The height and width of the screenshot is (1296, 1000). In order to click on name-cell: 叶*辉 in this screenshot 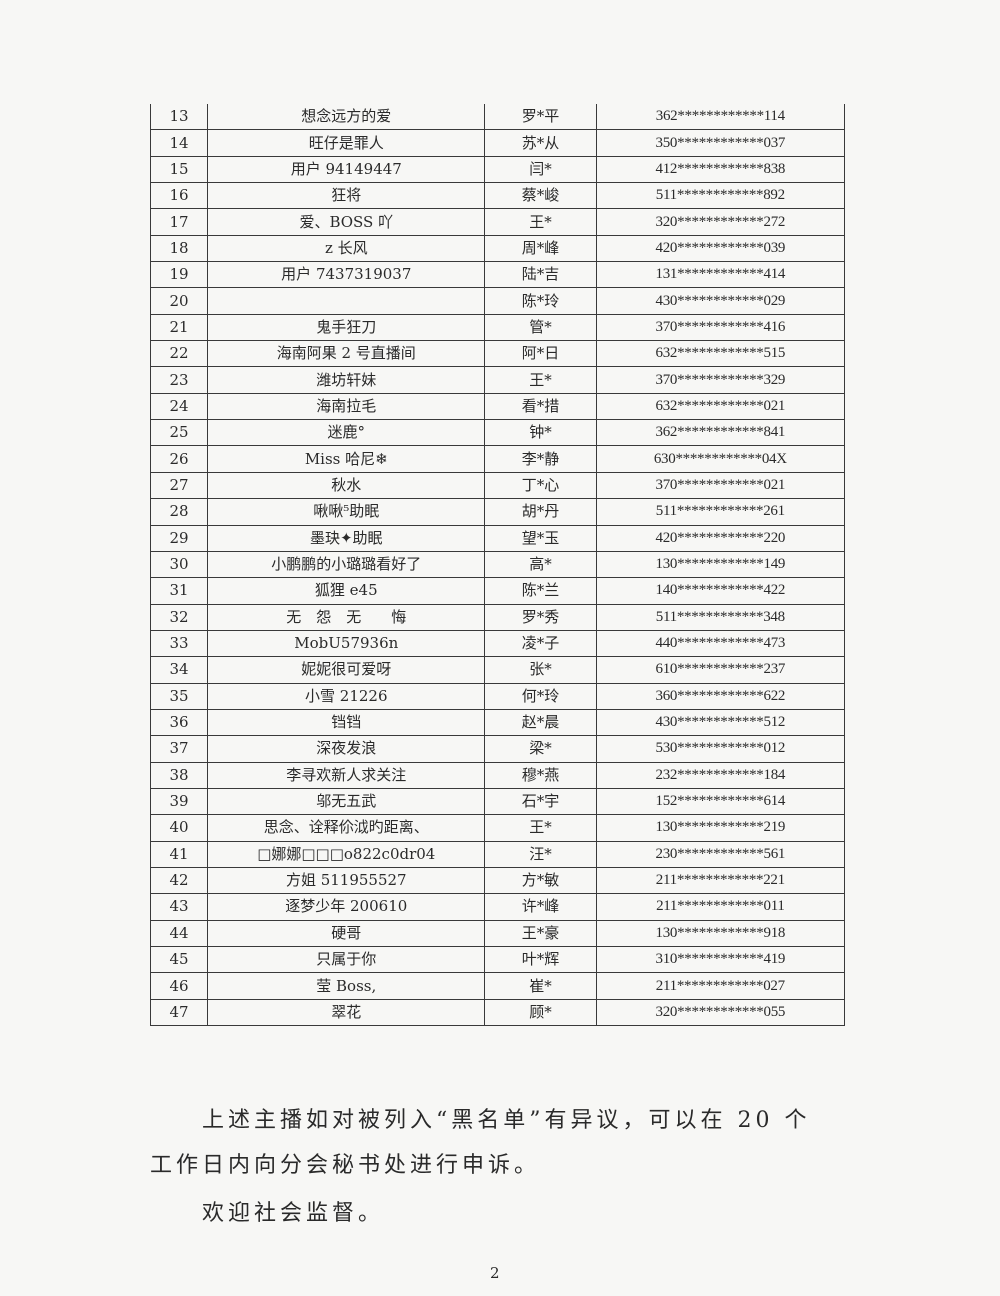, I will do `click(540, 959)`.